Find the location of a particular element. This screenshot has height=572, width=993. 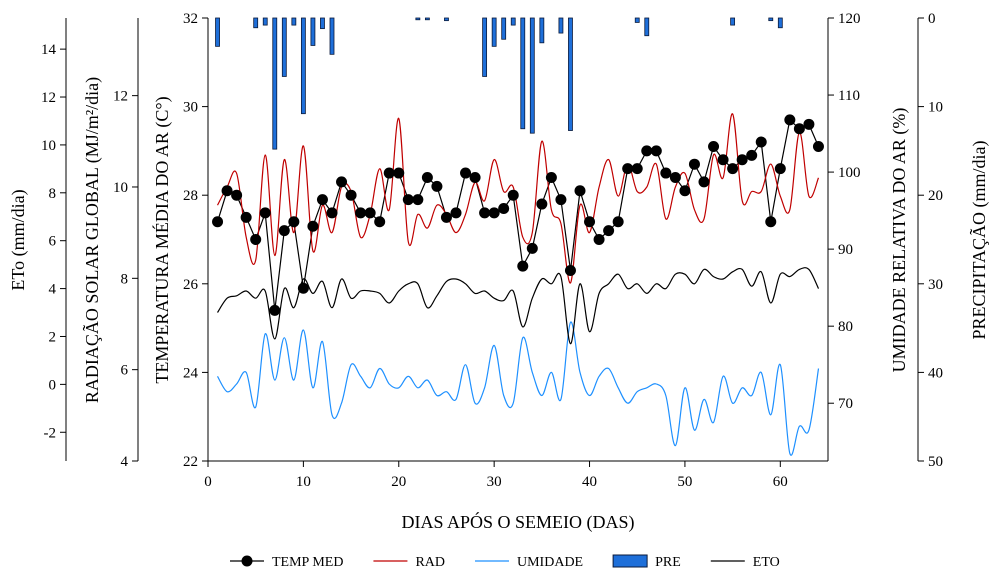

eto-tick-label: 2 is located at coordinates (53, 337).